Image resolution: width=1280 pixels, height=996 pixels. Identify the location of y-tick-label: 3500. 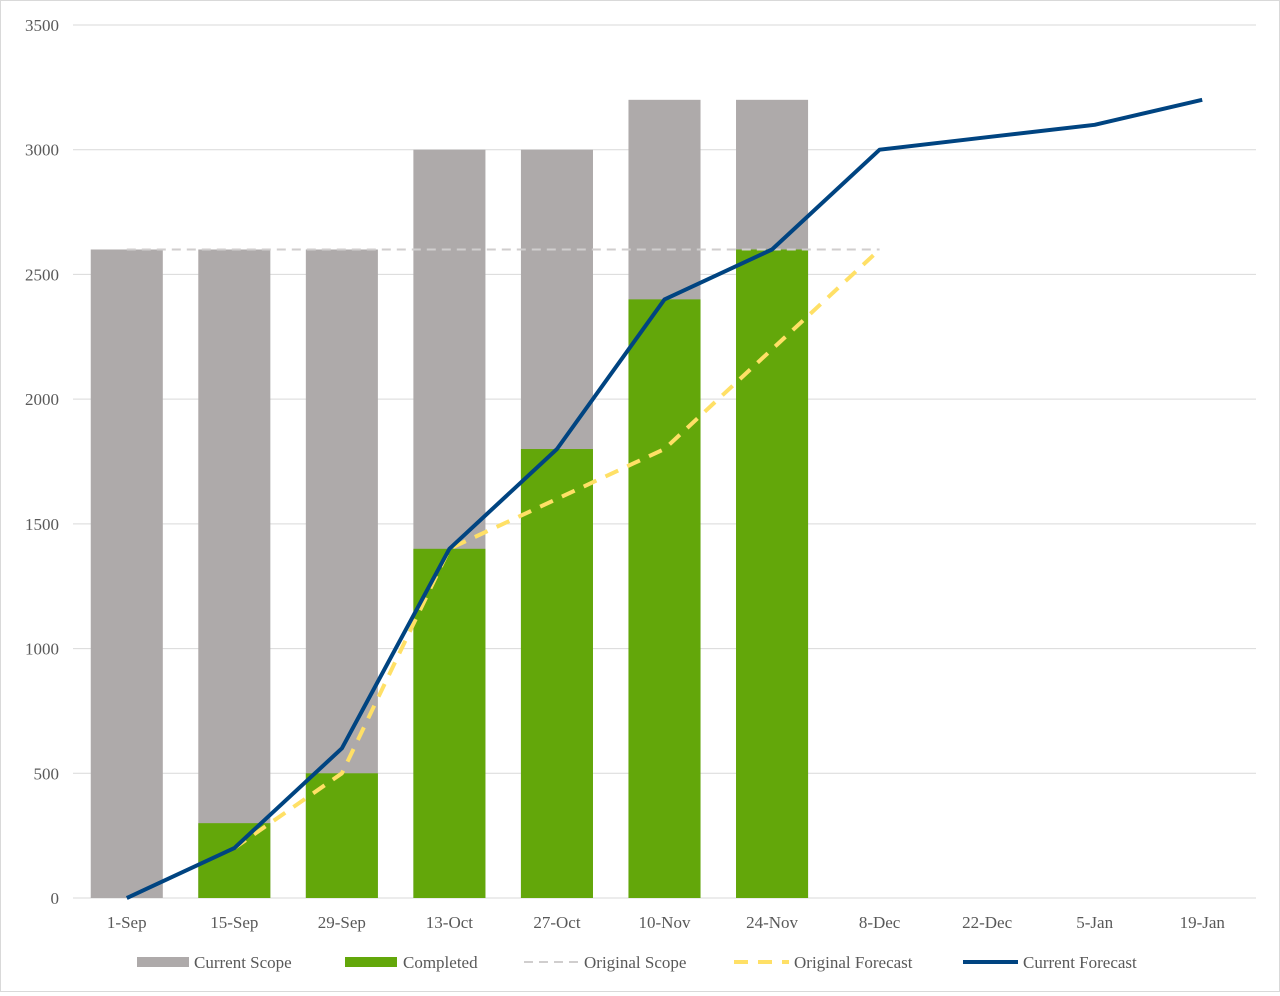
(42, 25).